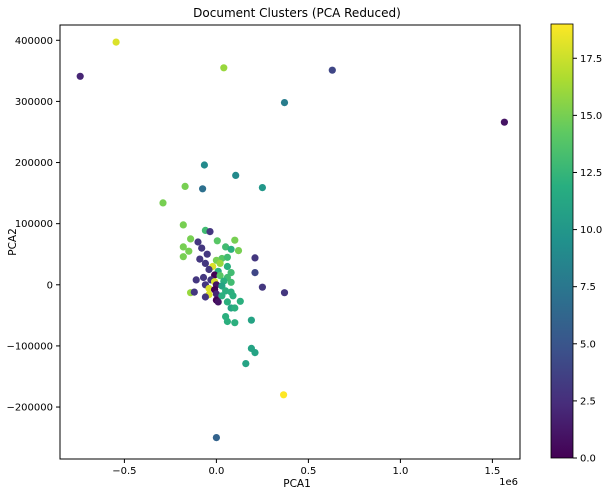  I want to click on y-tick-label: −200000, so click(29, 408).